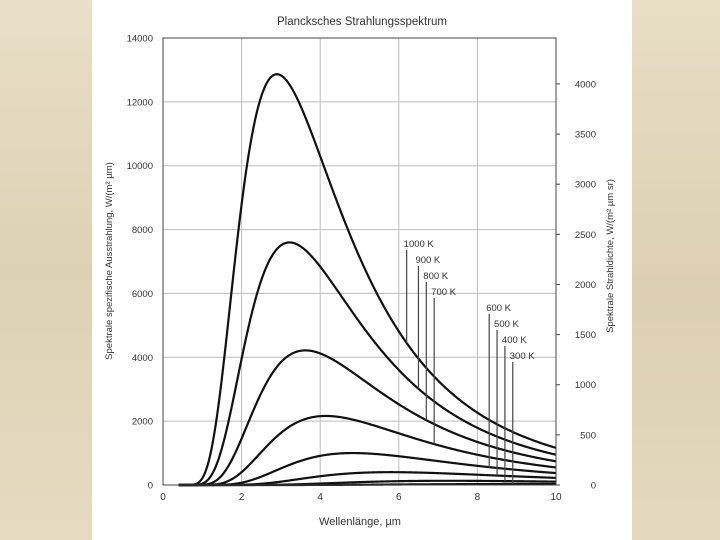  I want to click on y-tick-label-left: 10000, so click(140, 166).